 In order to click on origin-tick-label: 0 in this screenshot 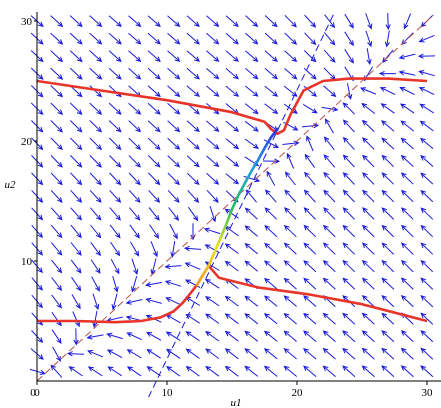, I will do `click(33, 393)`.